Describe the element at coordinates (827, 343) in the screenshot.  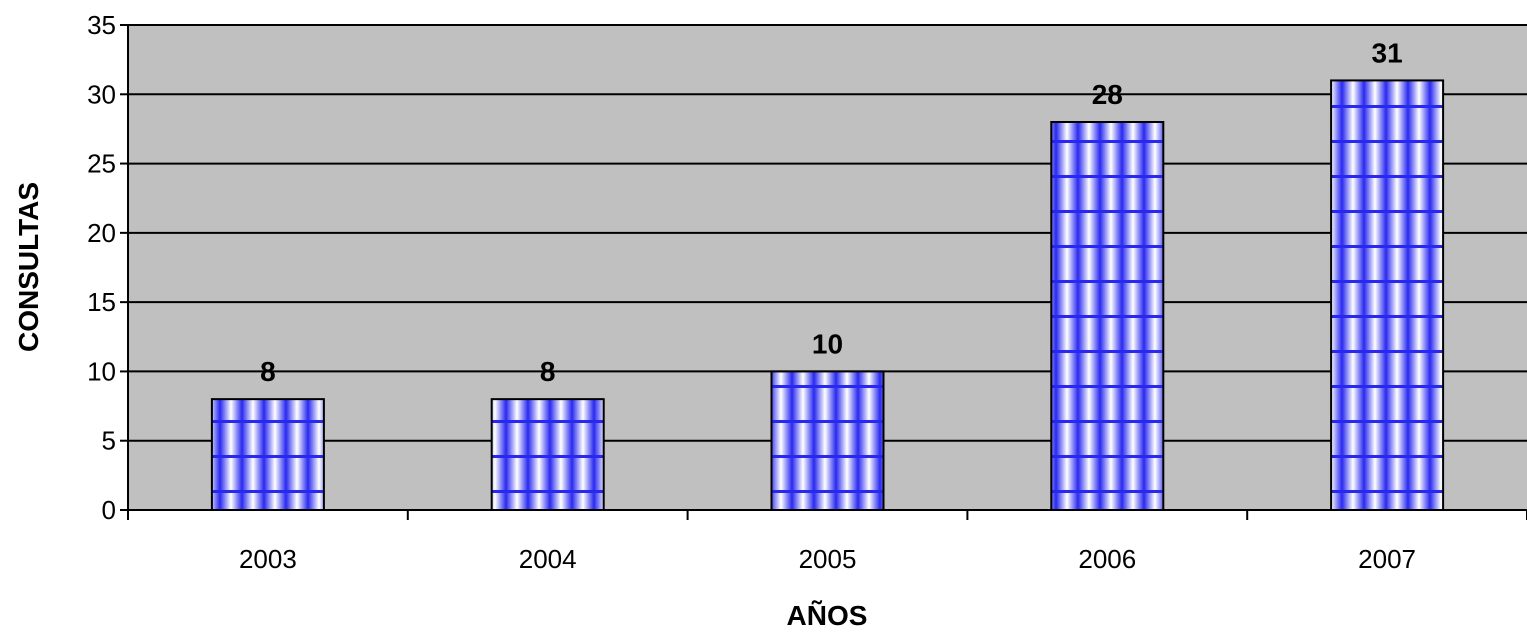
I see `data-label: 10` at that location.